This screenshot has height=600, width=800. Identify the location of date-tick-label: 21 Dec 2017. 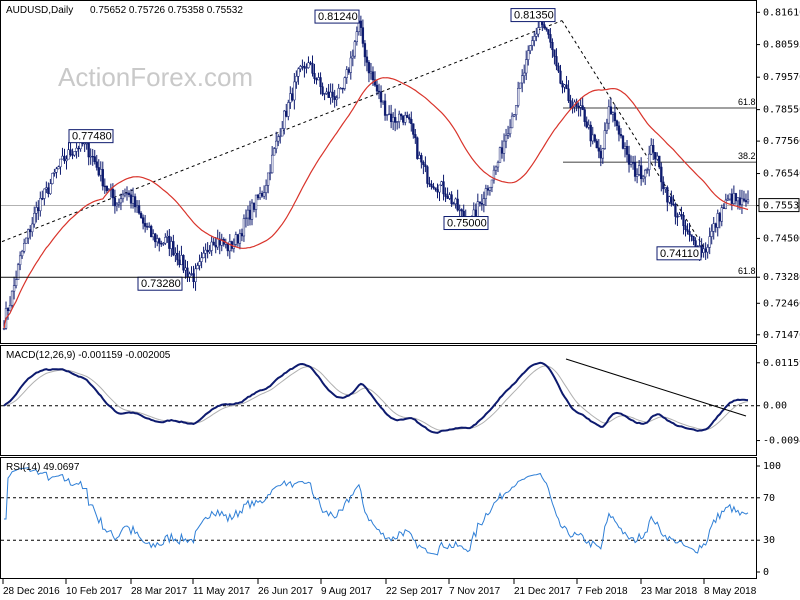
(542, 591).